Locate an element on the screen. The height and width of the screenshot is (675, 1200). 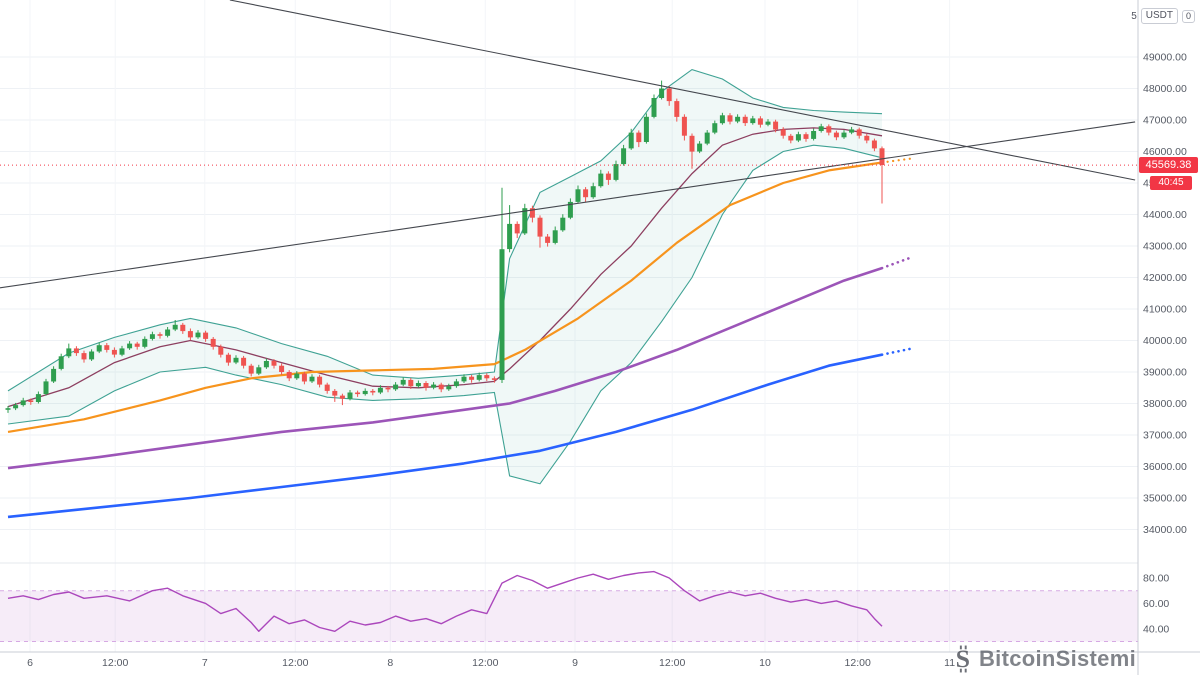
svg-text: 43000.00 is located at coordinates (1165, 247).